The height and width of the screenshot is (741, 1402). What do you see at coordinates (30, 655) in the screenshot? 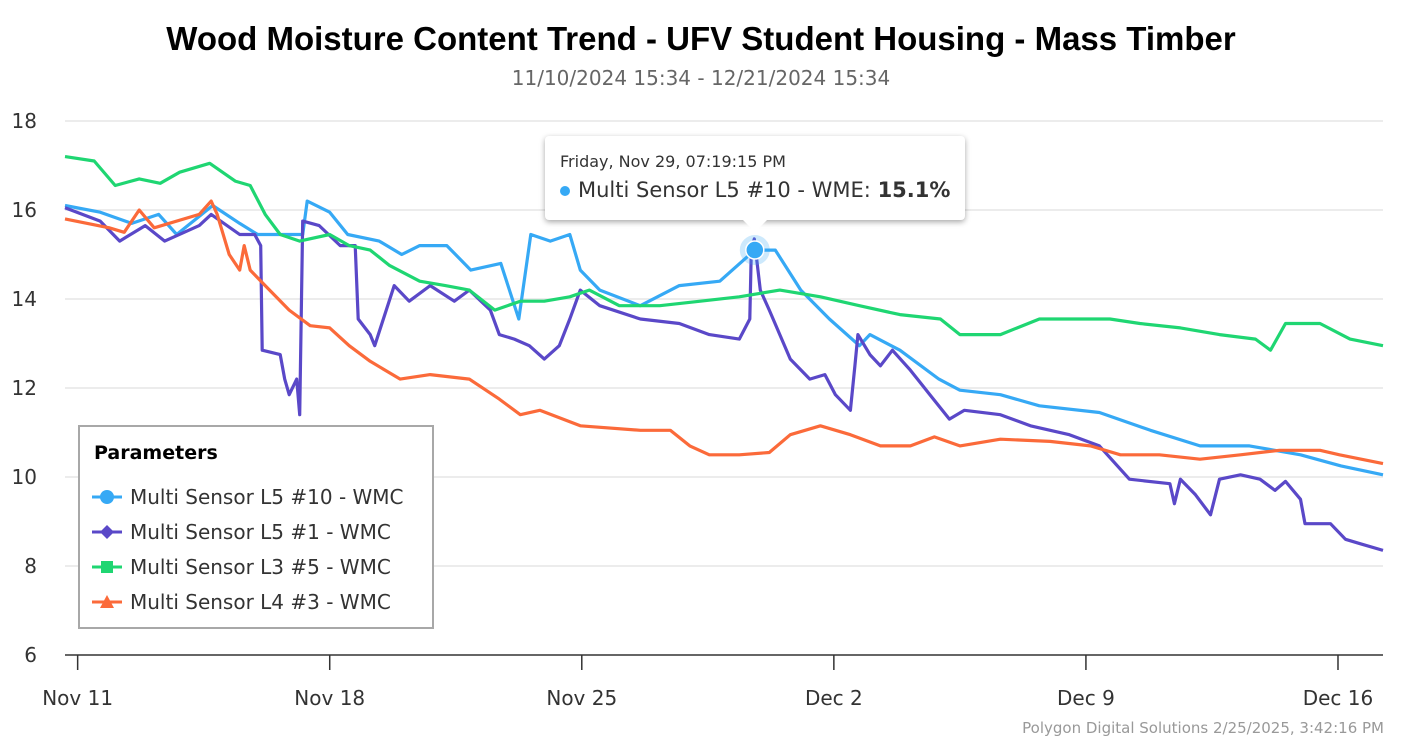
I see `y-tick-label: 6` at bounding box center [30, 655].